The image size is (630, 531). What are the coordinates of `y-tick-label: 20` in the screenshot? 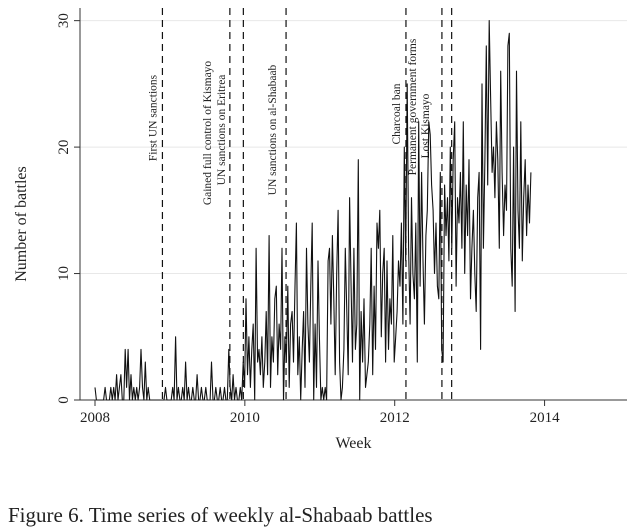 It's located at (64, 147).